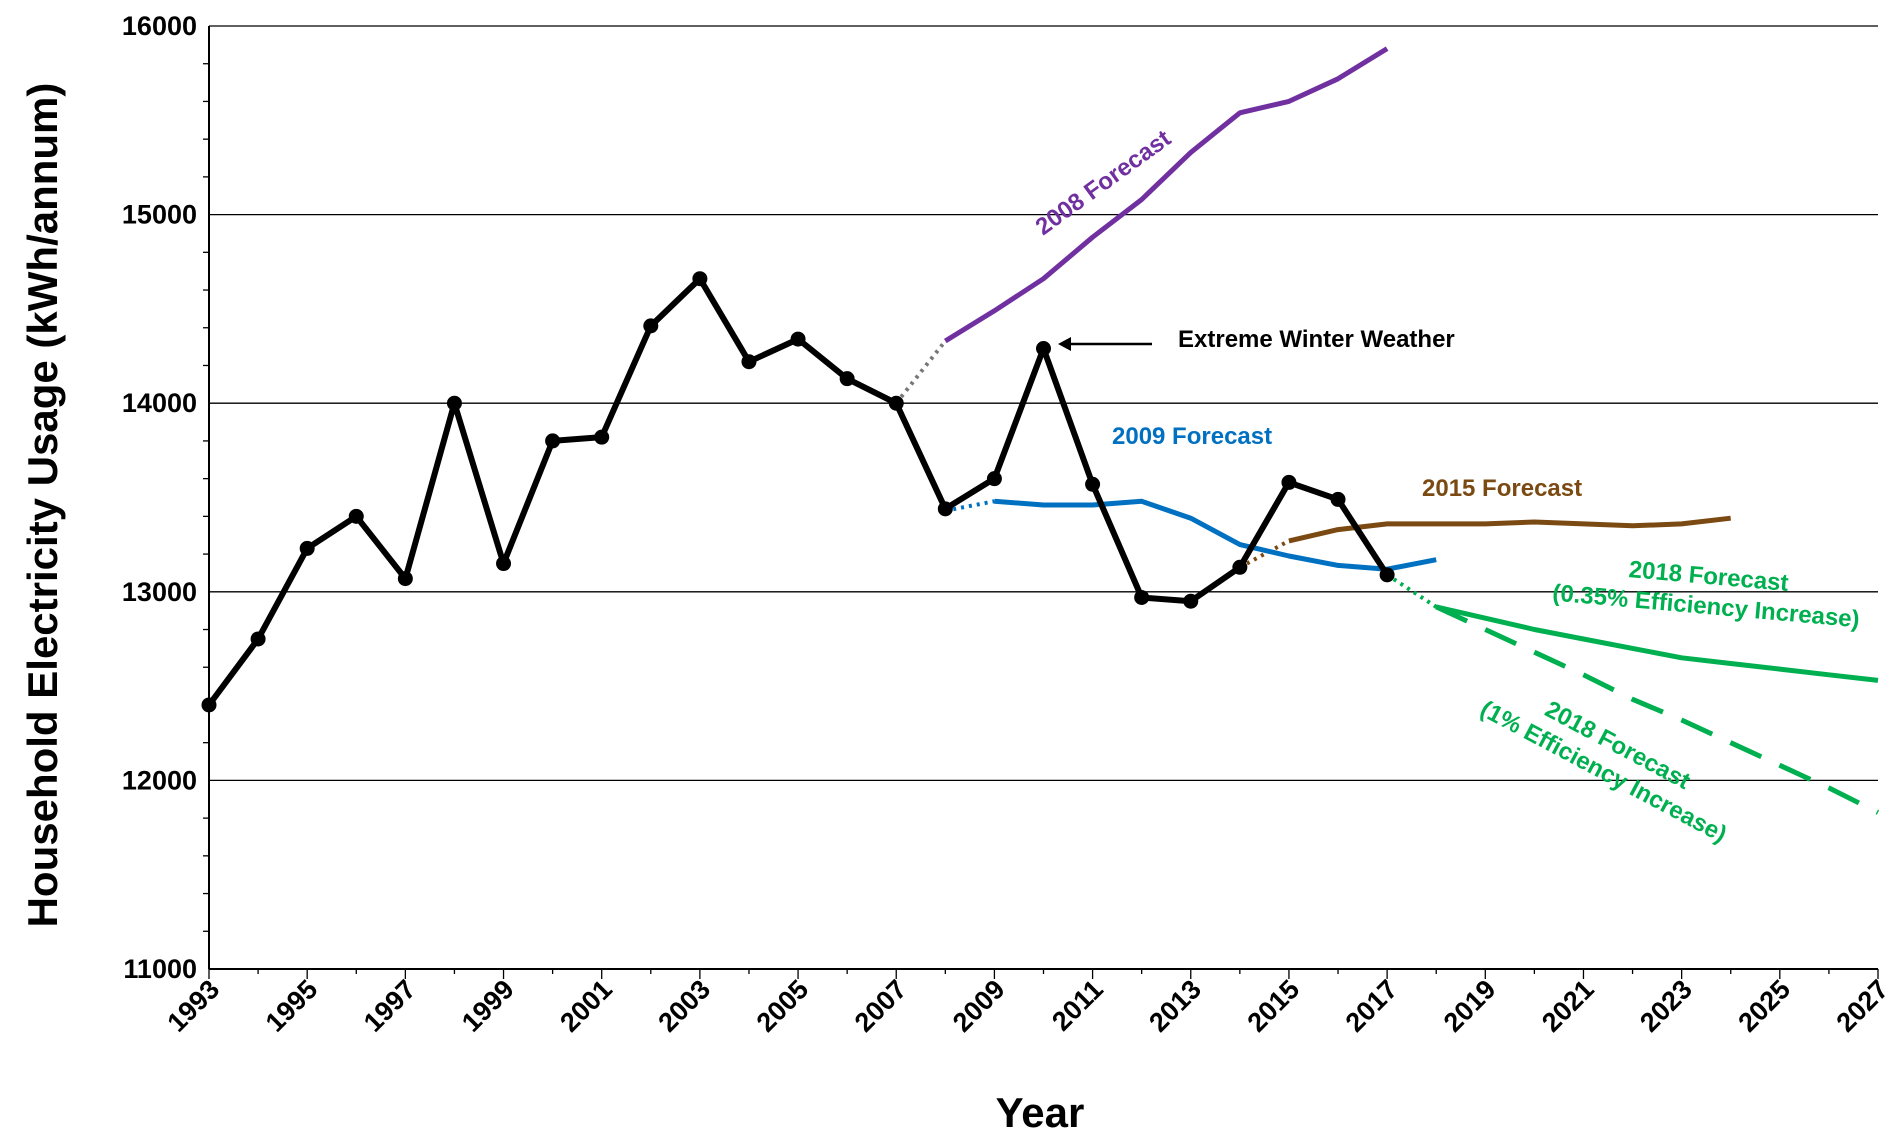  I want to click on annotation-2008-forecast: 2008 Forecast, so click(1103, 183).